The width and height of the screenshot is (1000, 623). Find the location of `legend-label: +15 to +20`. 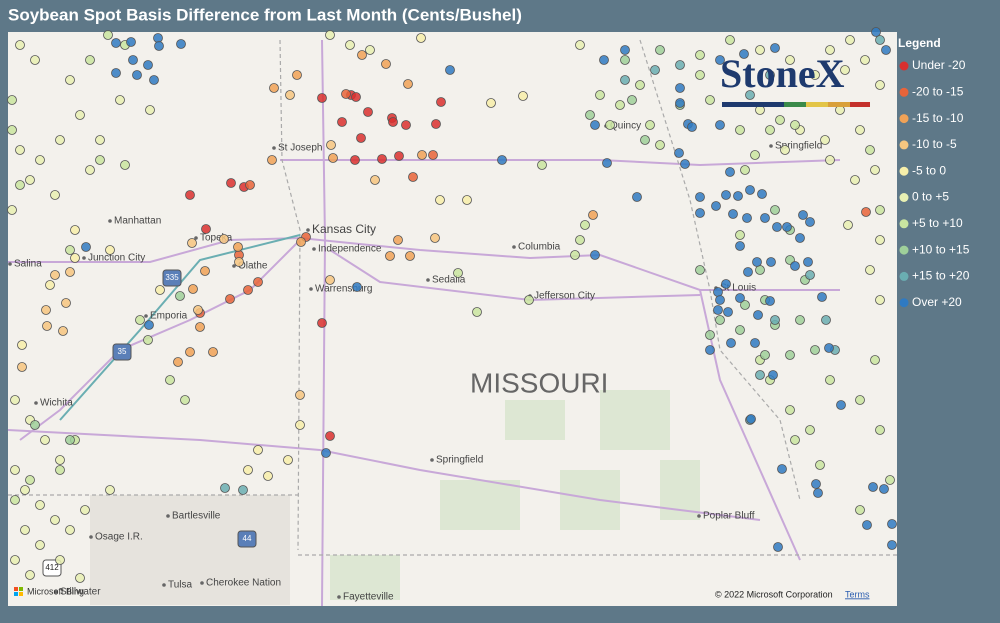

legend-label: +15 to +20 is located at coordinates (941, 276).